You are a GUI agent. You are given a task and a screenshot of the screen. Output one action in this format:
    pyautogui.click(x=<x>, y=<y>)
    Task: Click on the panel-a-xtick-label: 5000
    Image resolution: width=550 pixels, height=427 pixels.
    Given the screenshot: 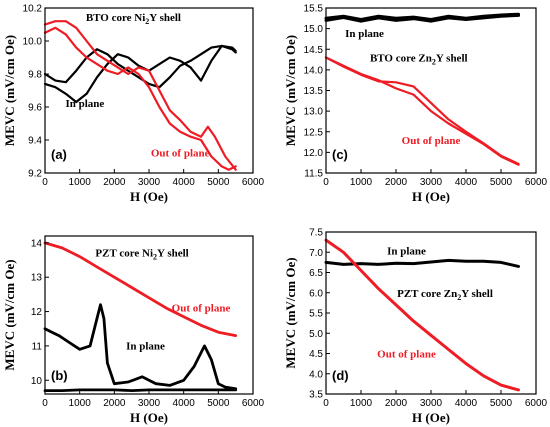 What is the action you would take?
    pyautogui.click(x=218, y=182)
    